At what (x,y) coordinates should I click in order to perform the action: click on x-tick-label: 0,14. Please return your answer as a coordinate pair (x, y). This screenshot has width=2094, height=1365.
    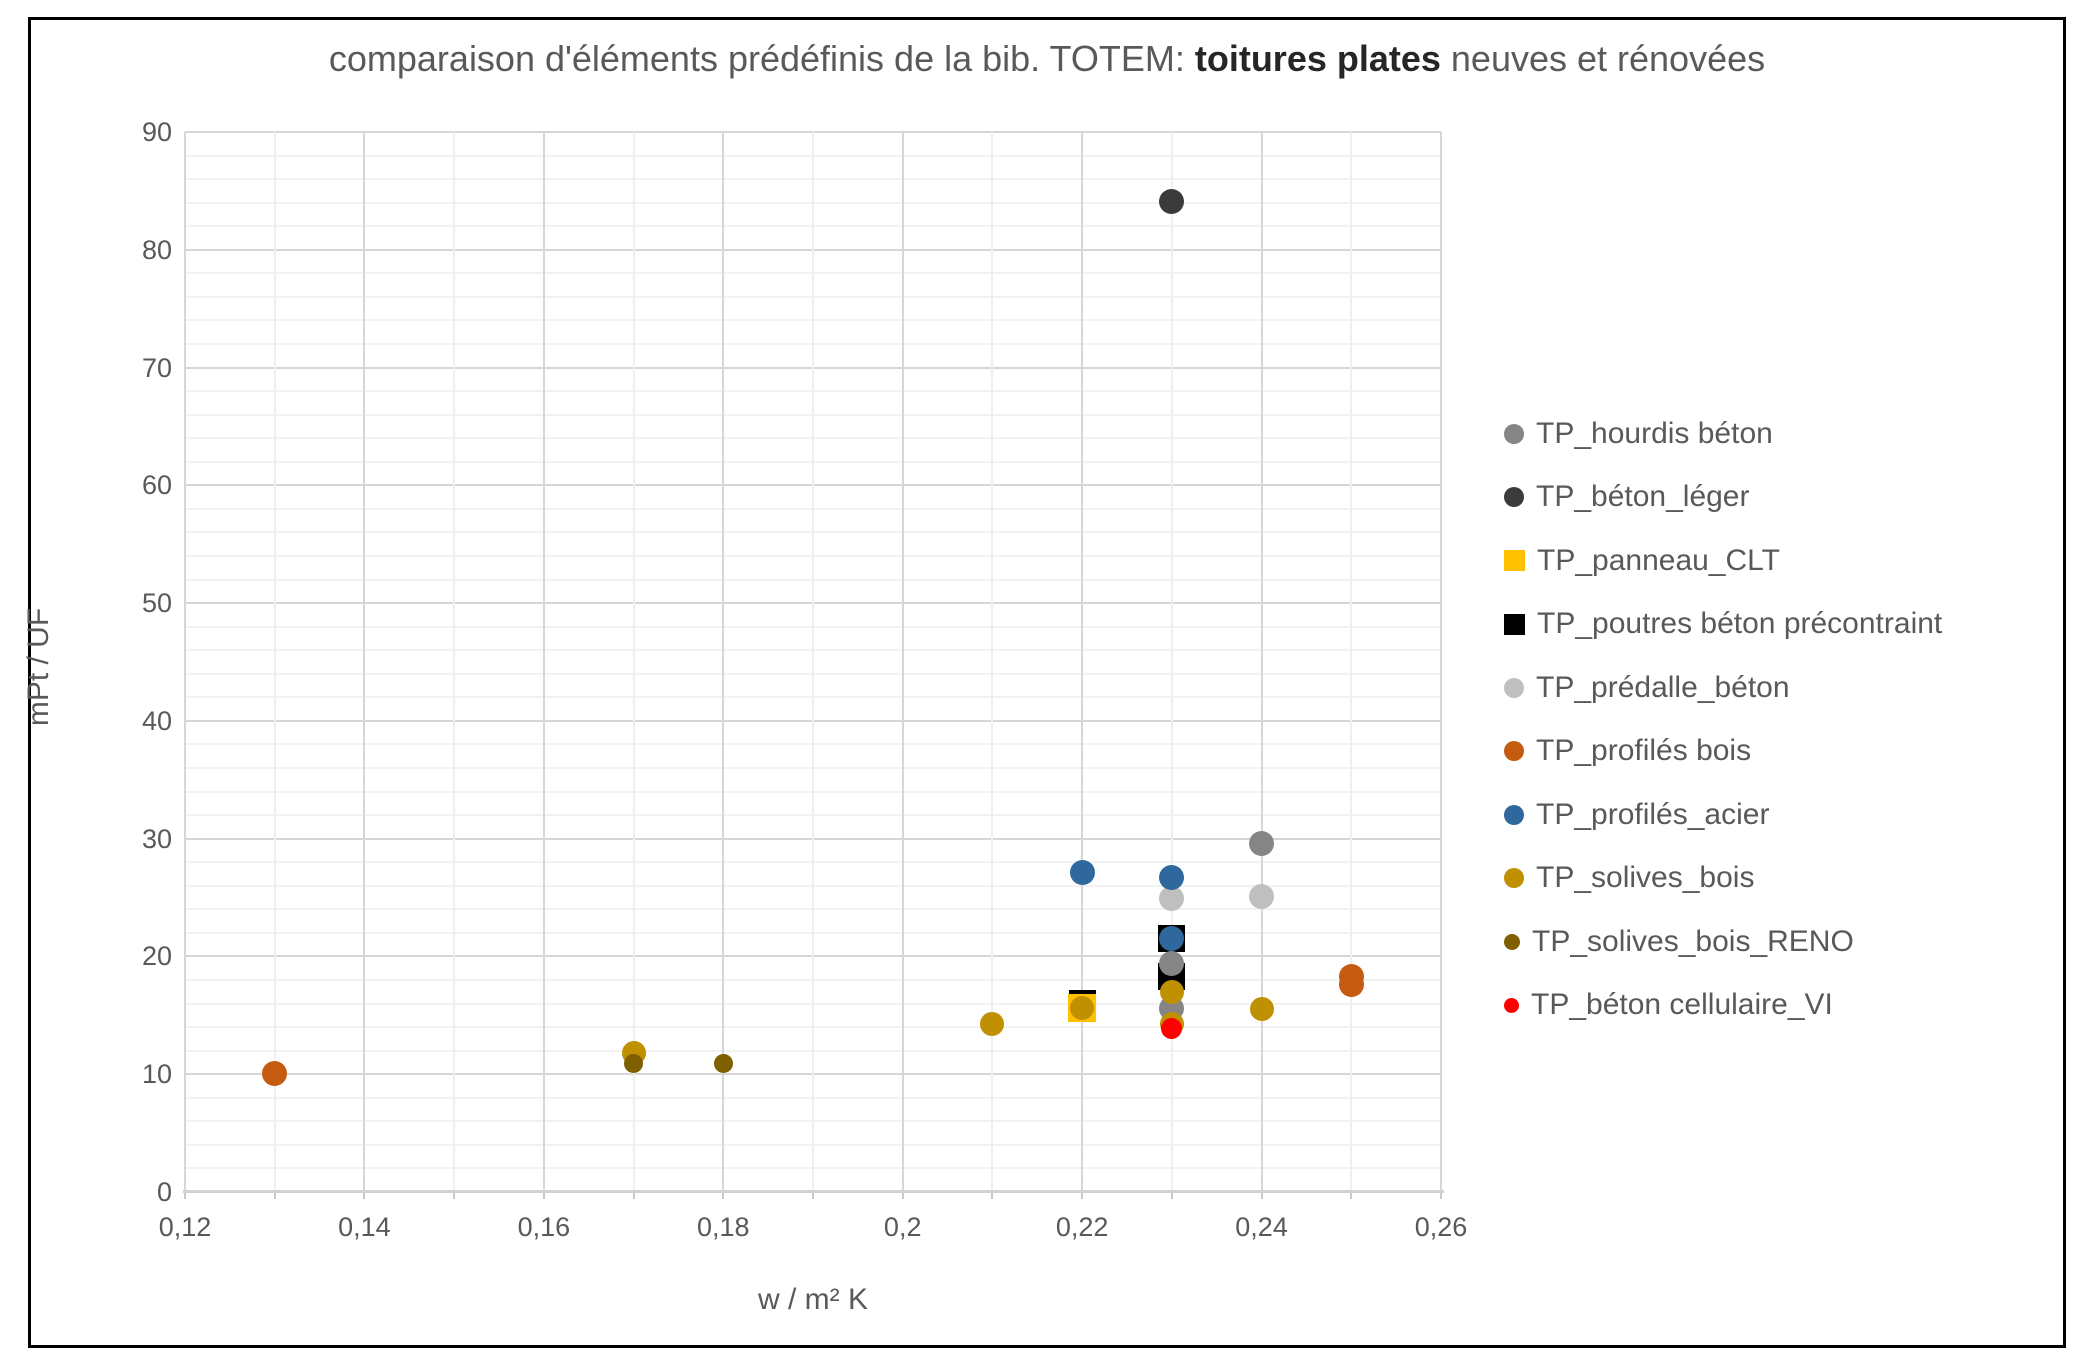
    Looking at the image, I should click on (364, 1227).